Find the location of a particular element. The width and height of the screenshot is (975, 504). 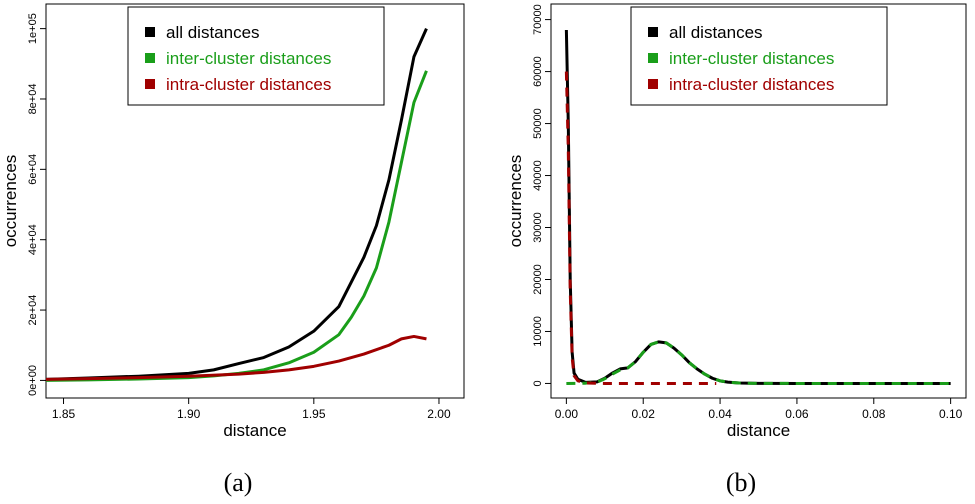

y-tick-label: 4e+04 is located at coordinates (33, 239).